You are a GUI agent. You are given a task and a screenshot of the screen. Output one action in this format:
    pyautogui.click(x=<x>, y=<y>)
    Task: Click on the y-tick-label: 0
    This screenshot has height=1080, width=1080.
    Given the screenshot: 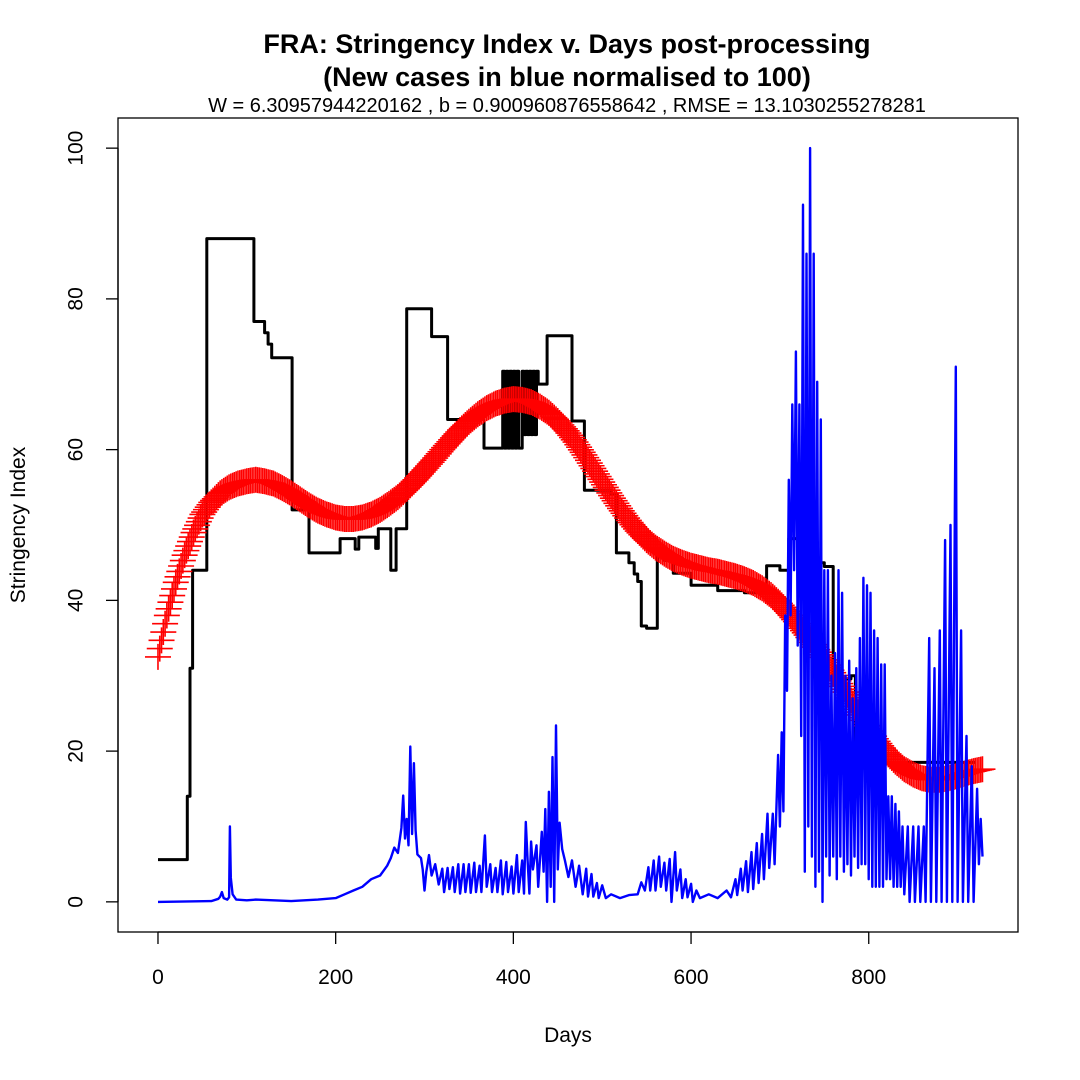 What is the action you would take?
    pyautogui.click(x=76, y=902)
    